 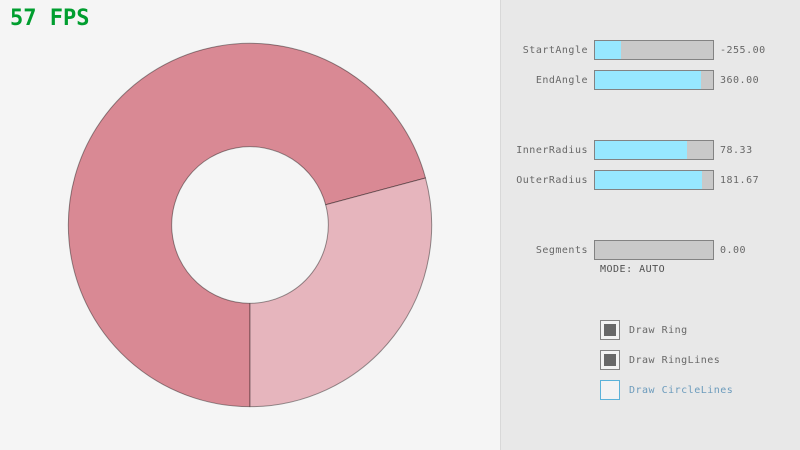 What do you see at coordinates (633, 269) in the screenshot?
I see `mode-status-text: MODE: AUTO` at bounding box center [633, 269].